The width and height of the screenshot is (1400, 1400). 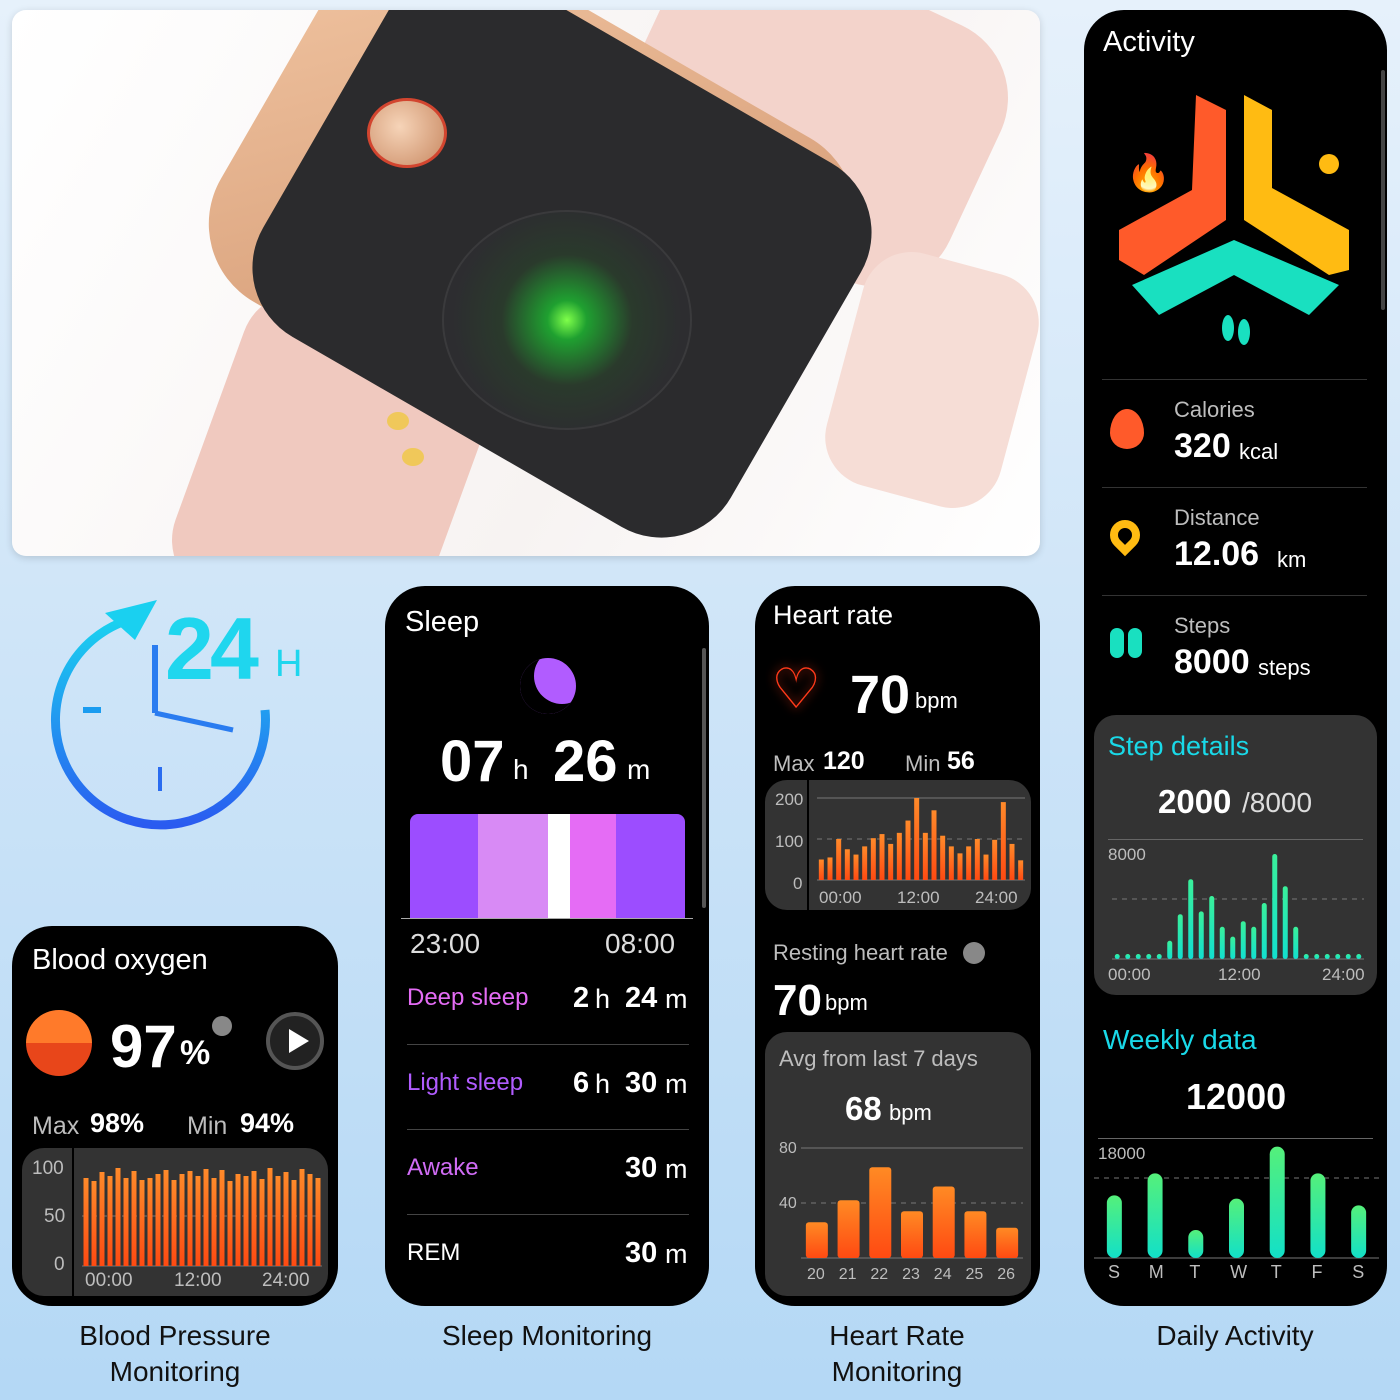 I want to click on min-value: 94%, so click(x=267, y=1123).